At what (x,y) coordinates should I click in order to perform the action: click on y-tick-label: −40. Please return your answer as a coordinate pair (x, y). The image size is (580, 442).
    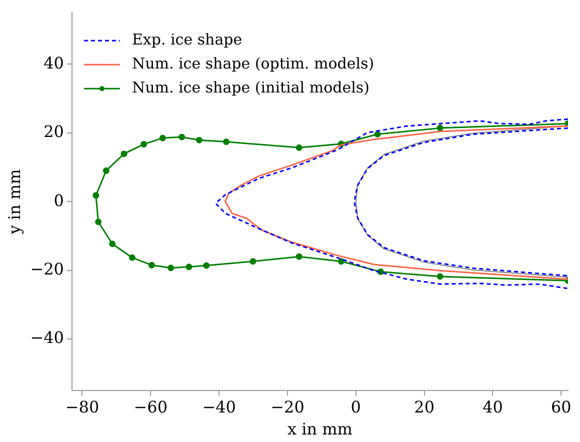
    Looking at the image, I should click on (47, 338).